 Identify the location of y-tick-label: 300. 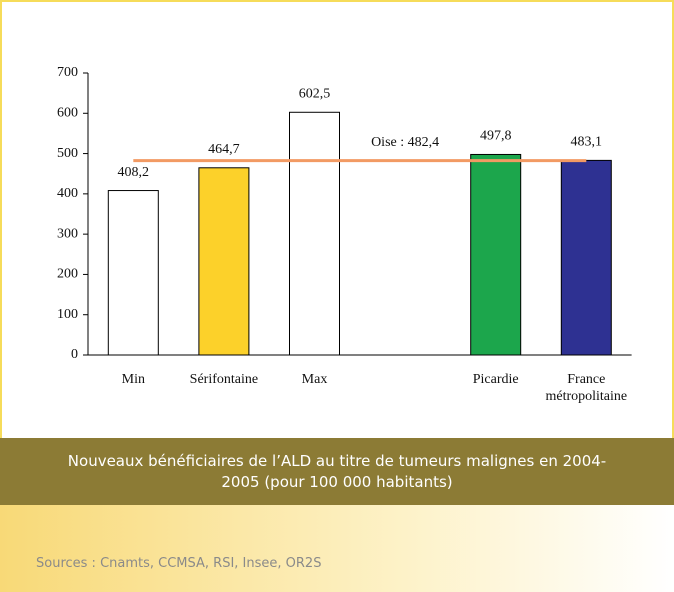
(67, 233).